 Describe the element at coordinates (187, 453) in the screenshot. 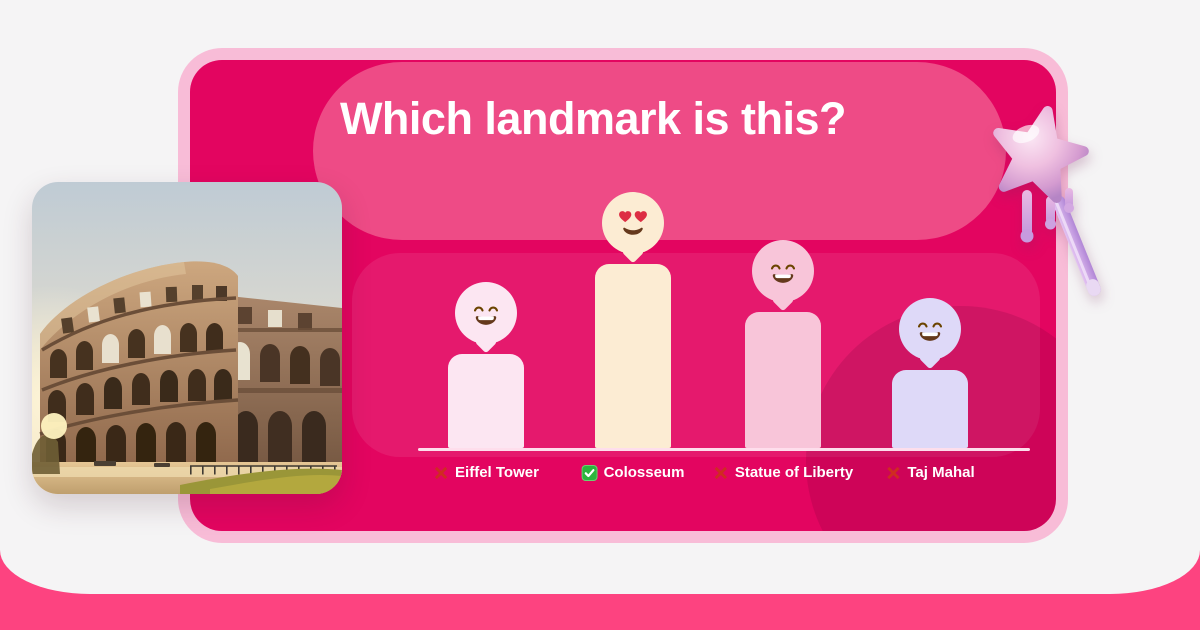

I see `colosseum-foreground` at that location.